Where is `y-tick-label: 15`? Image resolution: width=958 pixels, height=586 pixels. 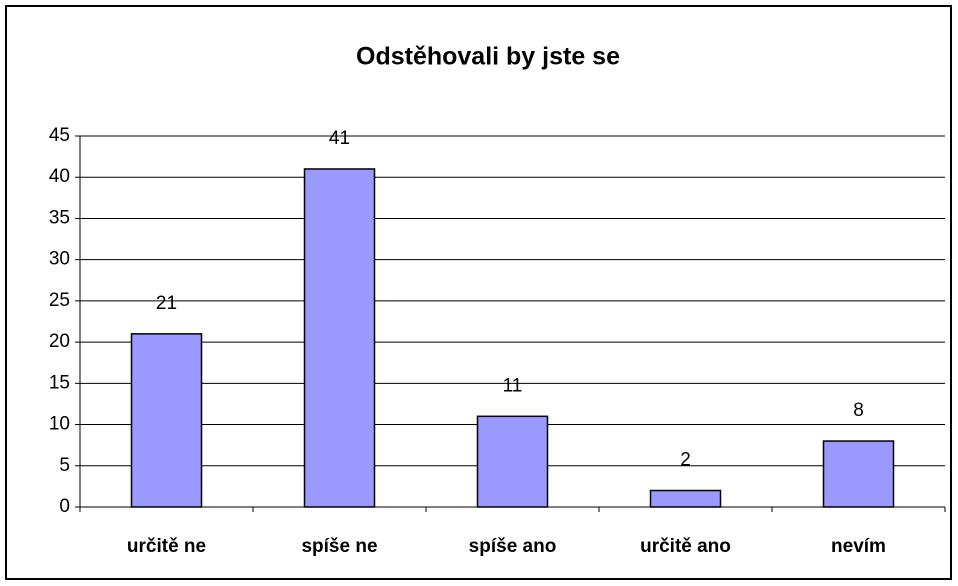
y-tick-label: 15 is located at coordinates (59, 382).